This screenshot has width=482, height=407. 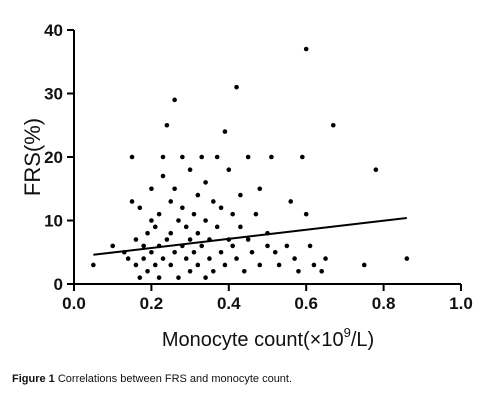 I want to click on x-axis-title-prefix: Monocyte count(×10, so click(x=253, y=340).